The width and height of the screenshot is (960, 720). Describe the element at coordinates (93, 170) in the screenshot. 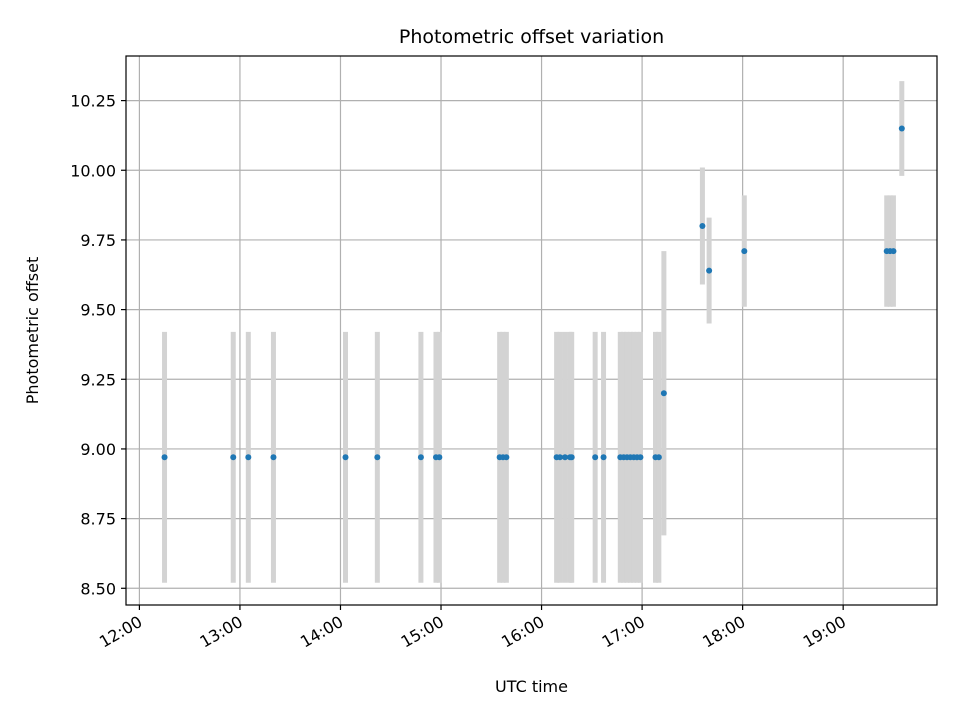

I see `y-tick-label: 10.00` at that location.